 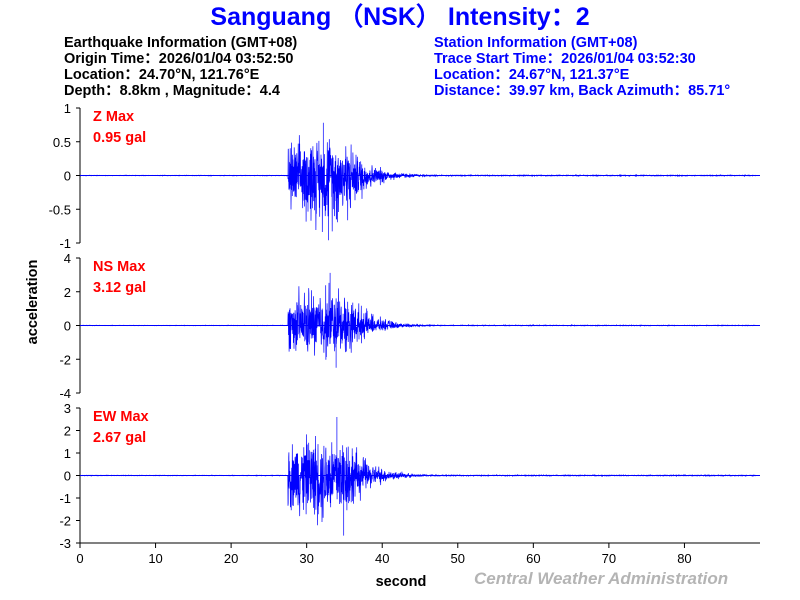 What do you see at coordinates (79, 558) in the screenshot?
I see `x-tick-label: 0` at bounding box center [79, 558].